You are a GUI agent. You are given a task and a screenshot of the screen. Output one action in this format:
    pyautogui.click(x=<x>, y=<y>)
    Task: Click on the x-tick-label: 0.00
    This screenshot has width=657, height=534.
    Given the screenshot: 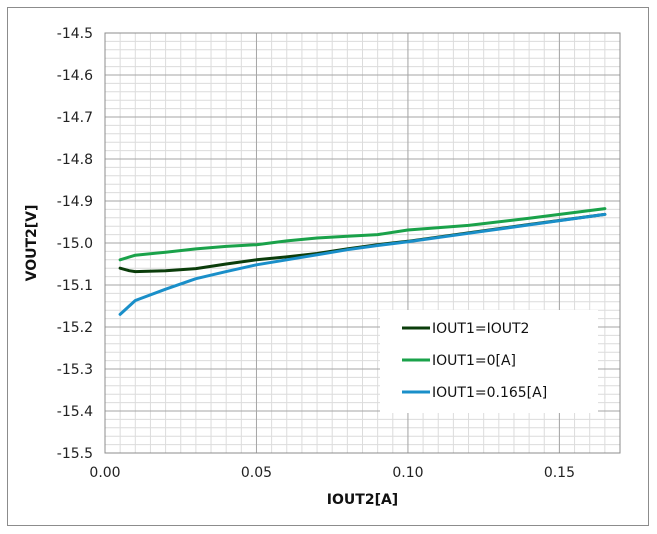 What is the action you would take?
    pyautogui.click(x=104, y=473)
    